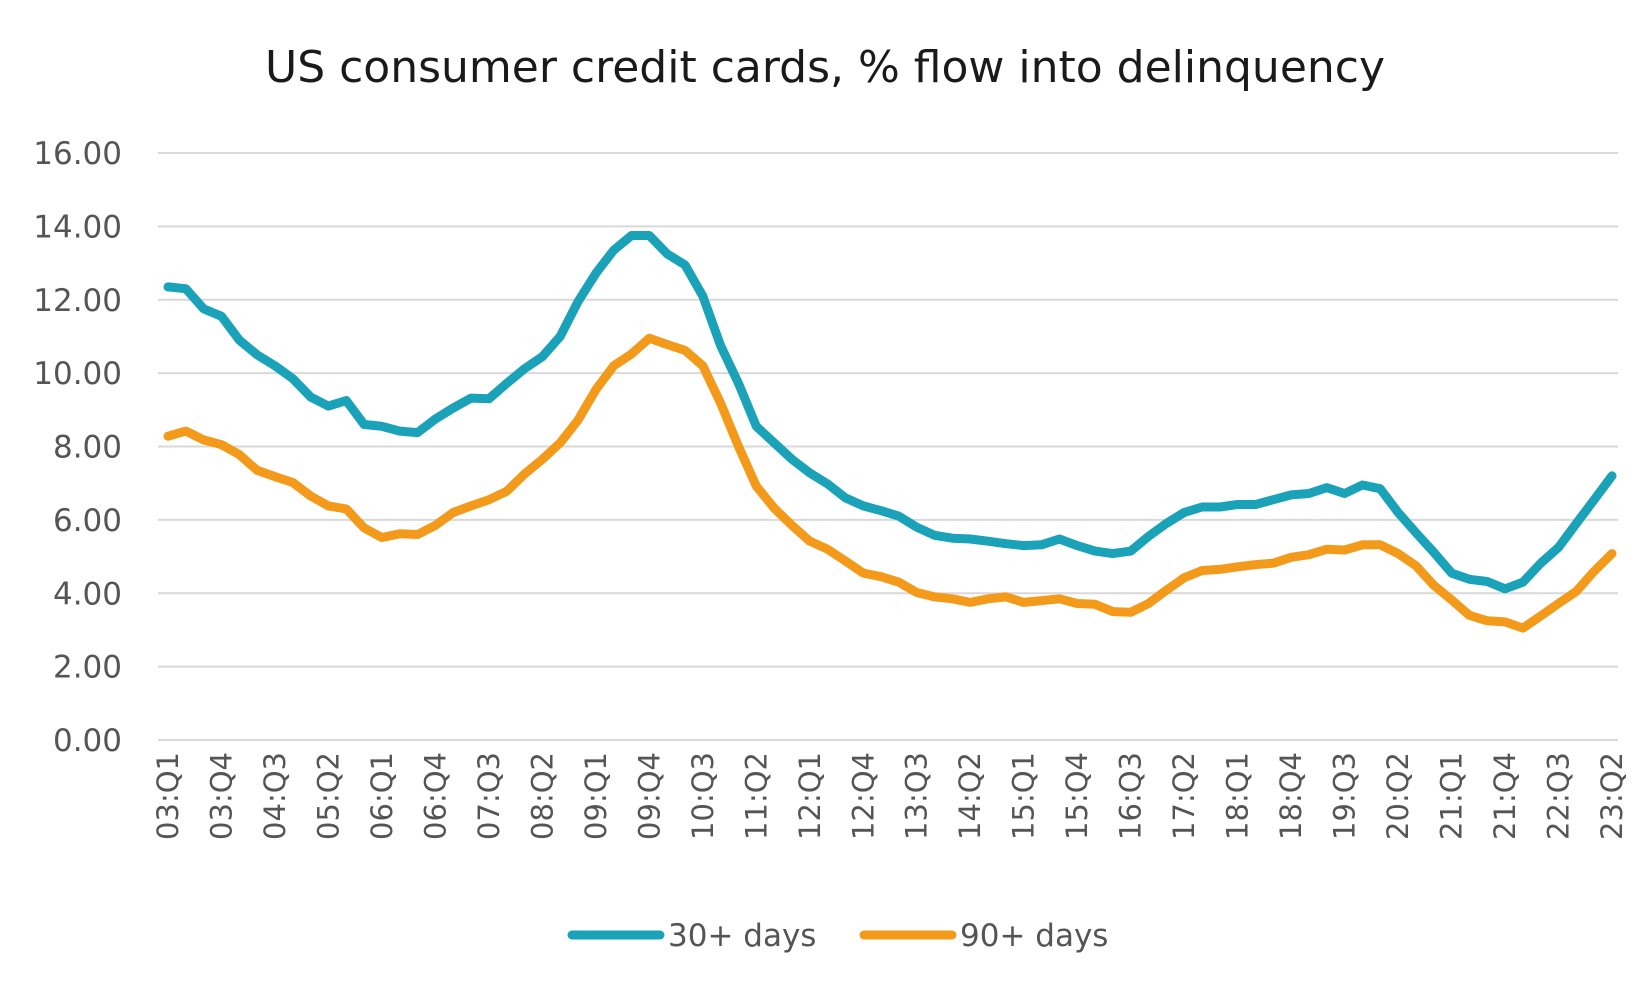 The width and height of the screenshot is (1650, 990). Describe the element at coordinates (489, 796) in the screenshot. I see `x-tick-label: 07:Q3` at that location.